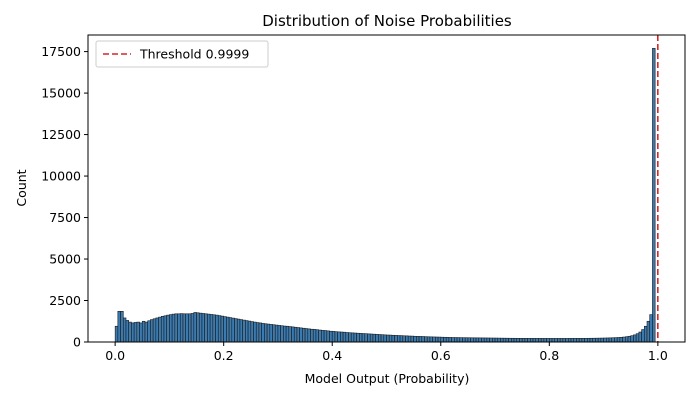  I want to click on y-tick-label: 15000, so click(61, 93).